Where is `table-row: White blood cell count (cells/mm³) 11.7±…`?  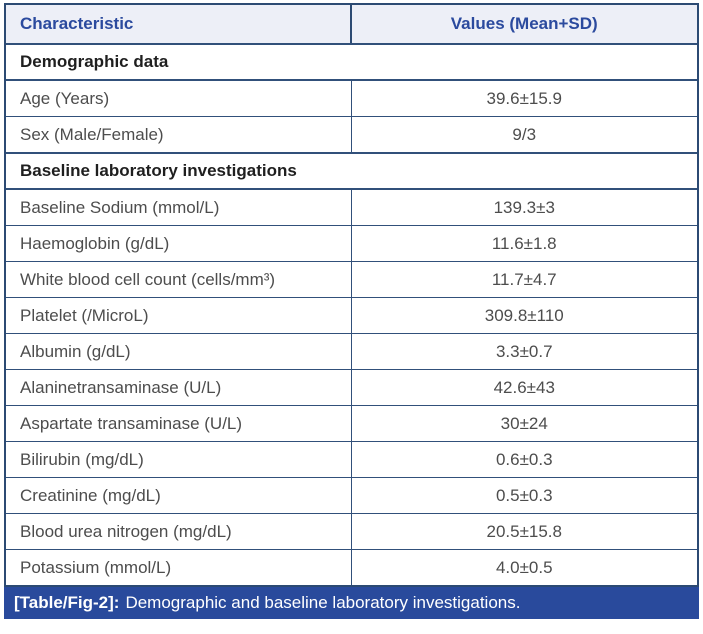
table-row: White blood cell count (cells/mm³) 11.7±… is located at coordinates (351, 279).